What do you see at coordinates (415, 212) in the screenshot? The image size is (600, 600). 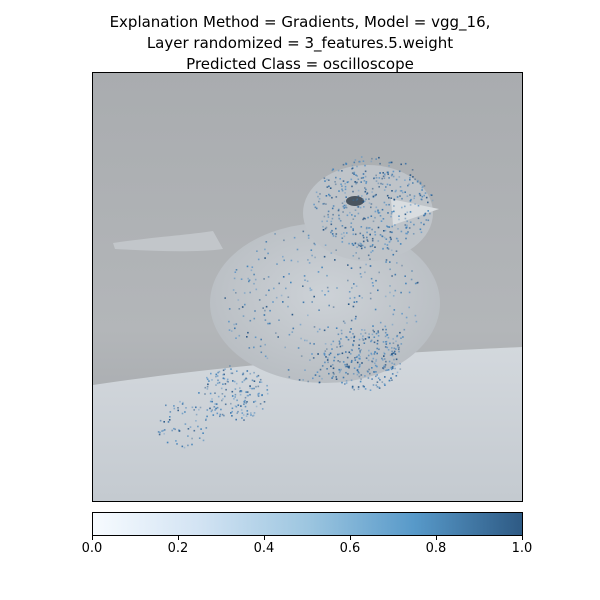 I see `bird-beak` at bounding box center [415, 212].